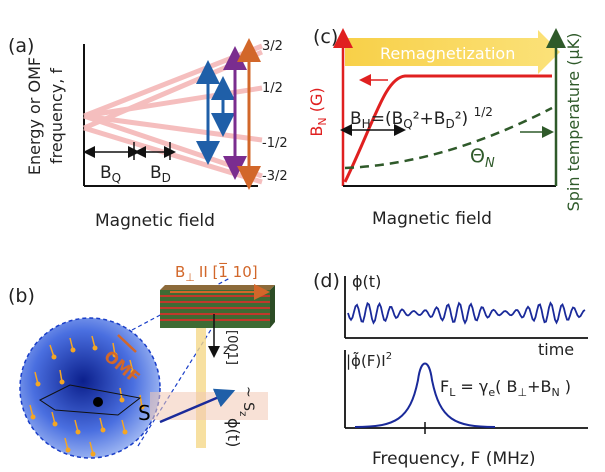  What do you see at coordinates (556, 349) in the screenshot?
I see `time-label: time` at bounding box center [556, 349].